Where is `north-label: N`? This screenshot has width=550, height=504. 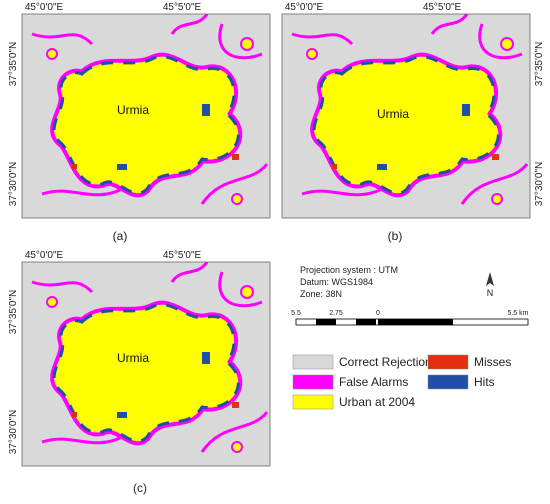
north-label: N is located at coordinates (490, 293).